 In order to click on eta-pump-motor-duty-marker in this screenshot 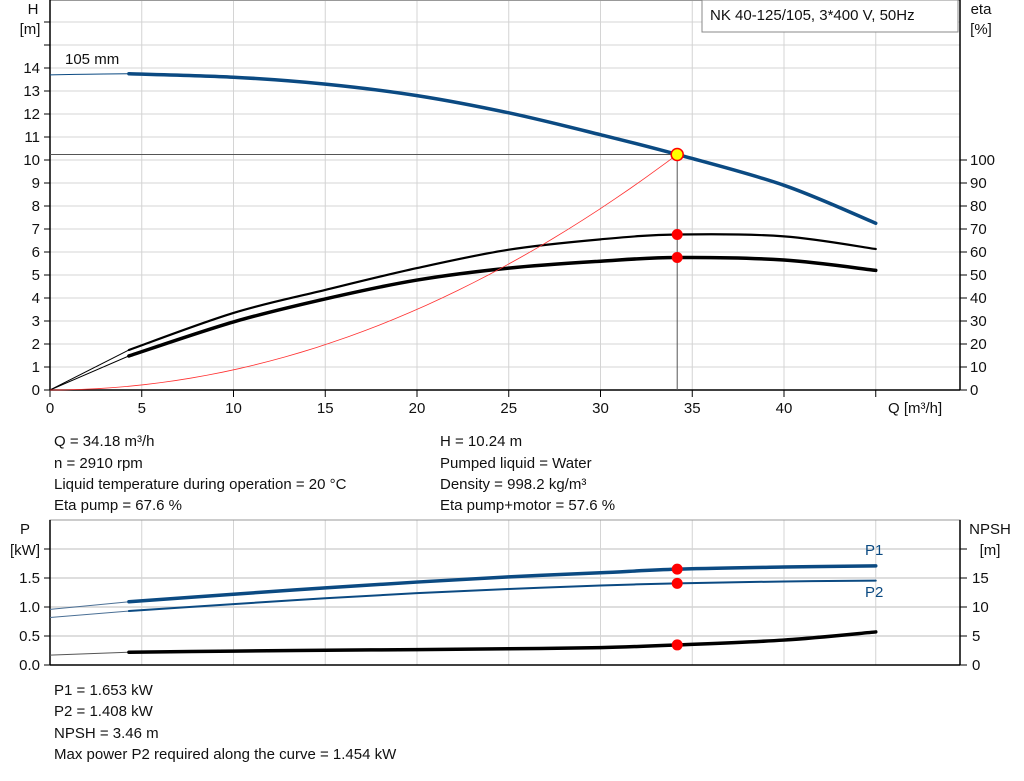, I will do `click(677, 258)`.